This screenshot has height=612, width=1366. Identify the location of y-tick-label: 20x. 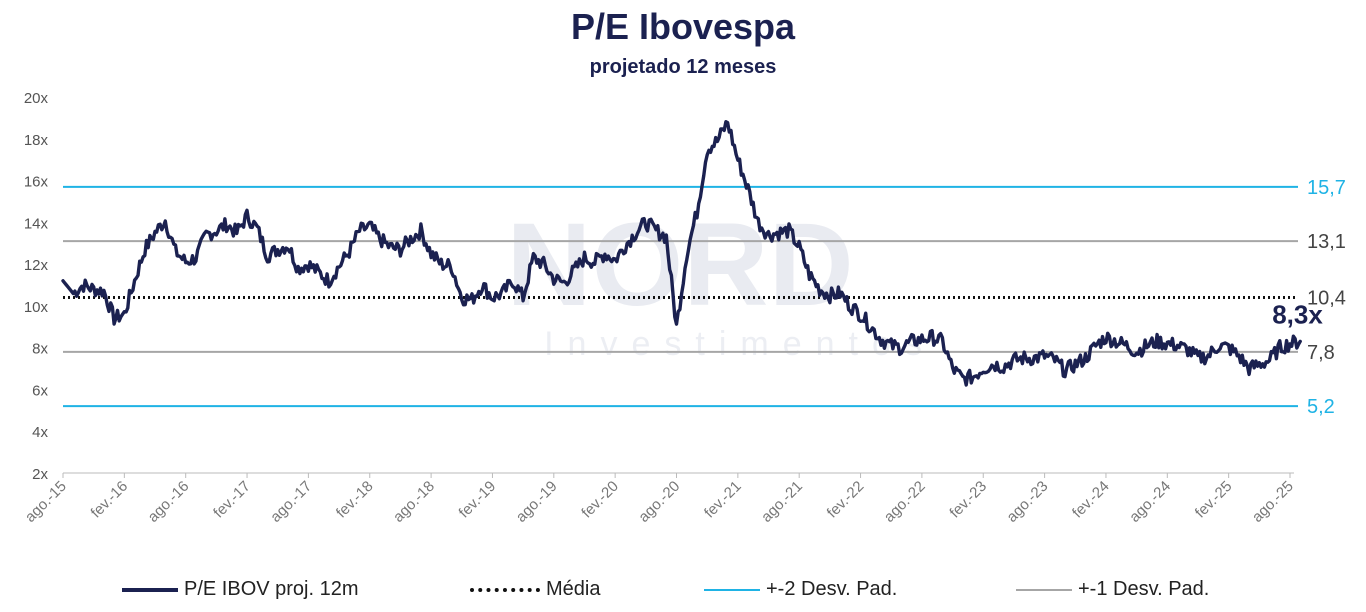
(36, 98).